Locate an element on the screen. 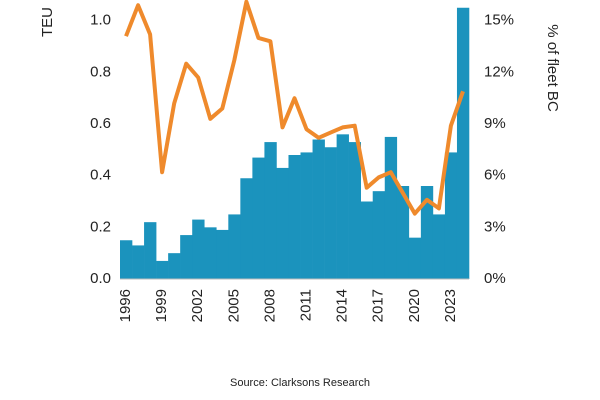 This screenshot has width=600, height=400. y-tick-label: 1.0 is located at coordinates (100, 20).